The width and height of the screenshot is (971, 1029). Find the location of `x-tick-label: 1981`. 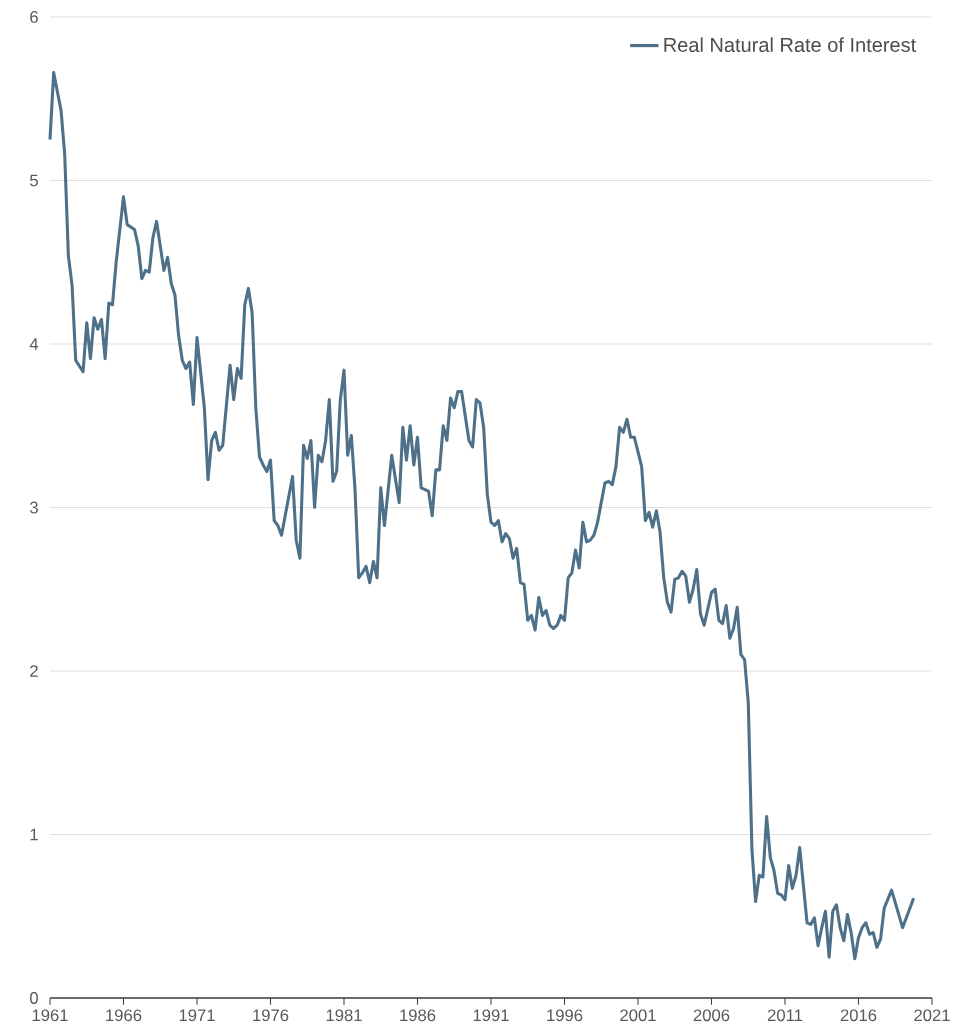

x-tick-label: 1981 is located at coordinates (344, 1015).